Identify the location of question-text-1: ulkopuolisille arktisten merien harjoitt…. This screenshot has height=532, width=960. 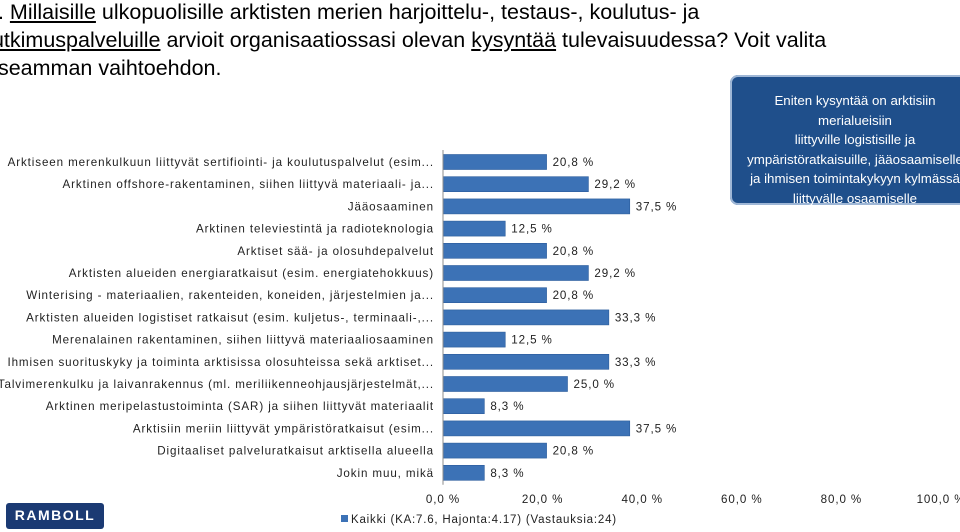
(397, 12).